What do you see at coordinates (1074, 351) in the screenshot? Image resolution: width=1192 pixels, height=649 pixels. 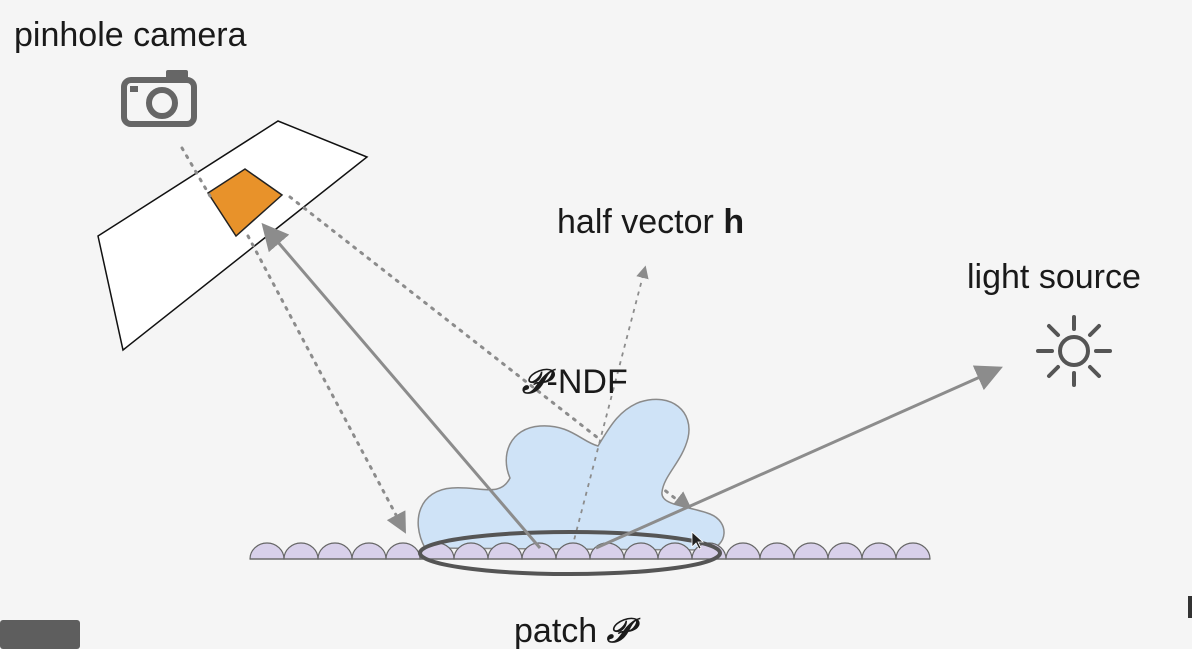 I see `sun-icon` at bounding box center [1074, 351].